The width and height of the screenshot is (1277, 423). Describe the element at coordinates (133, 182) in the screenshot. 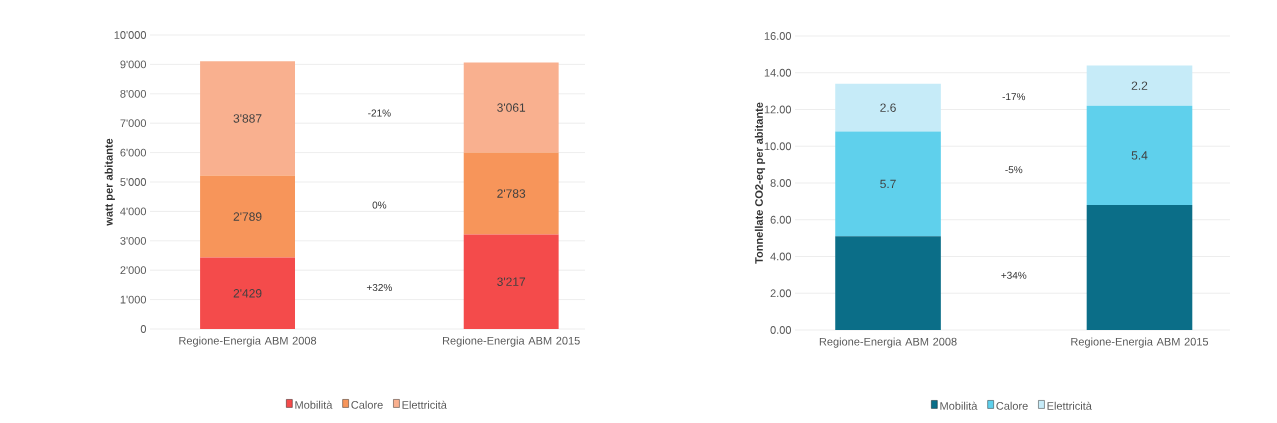

I see `y-tick-label: 5'000` at that location.